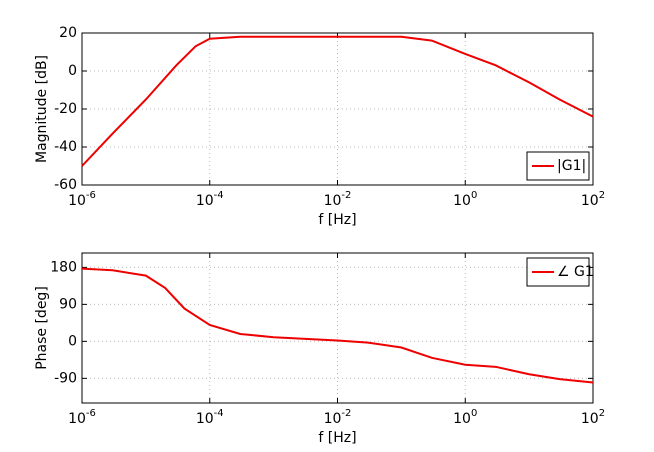 This screenshot has height=452, width=654. Describe the element at coordinates (42, 109) in the screenshot. I see `y-axis-label: Magnitude [dB]` at that location.